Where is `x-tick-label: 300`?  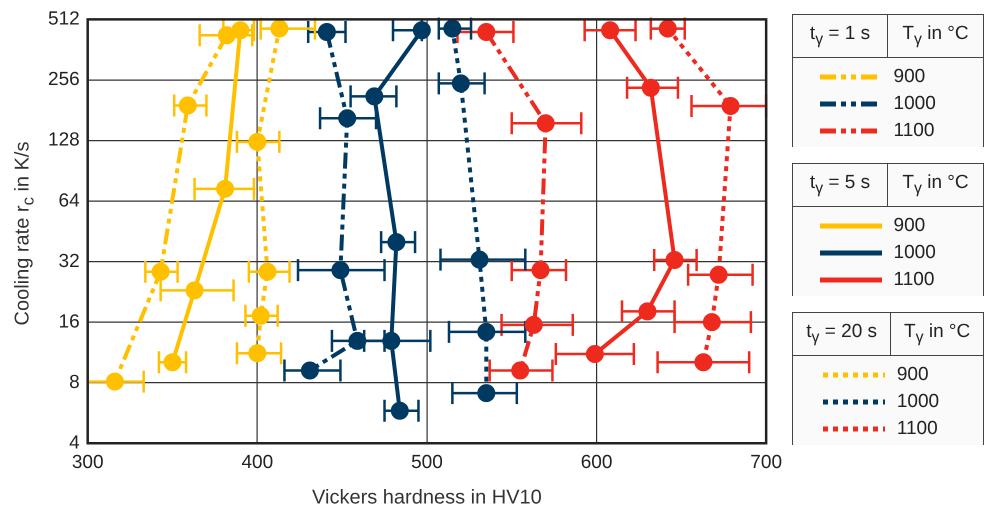 x-tick-label: 300 is located at coordinates (88, 462).